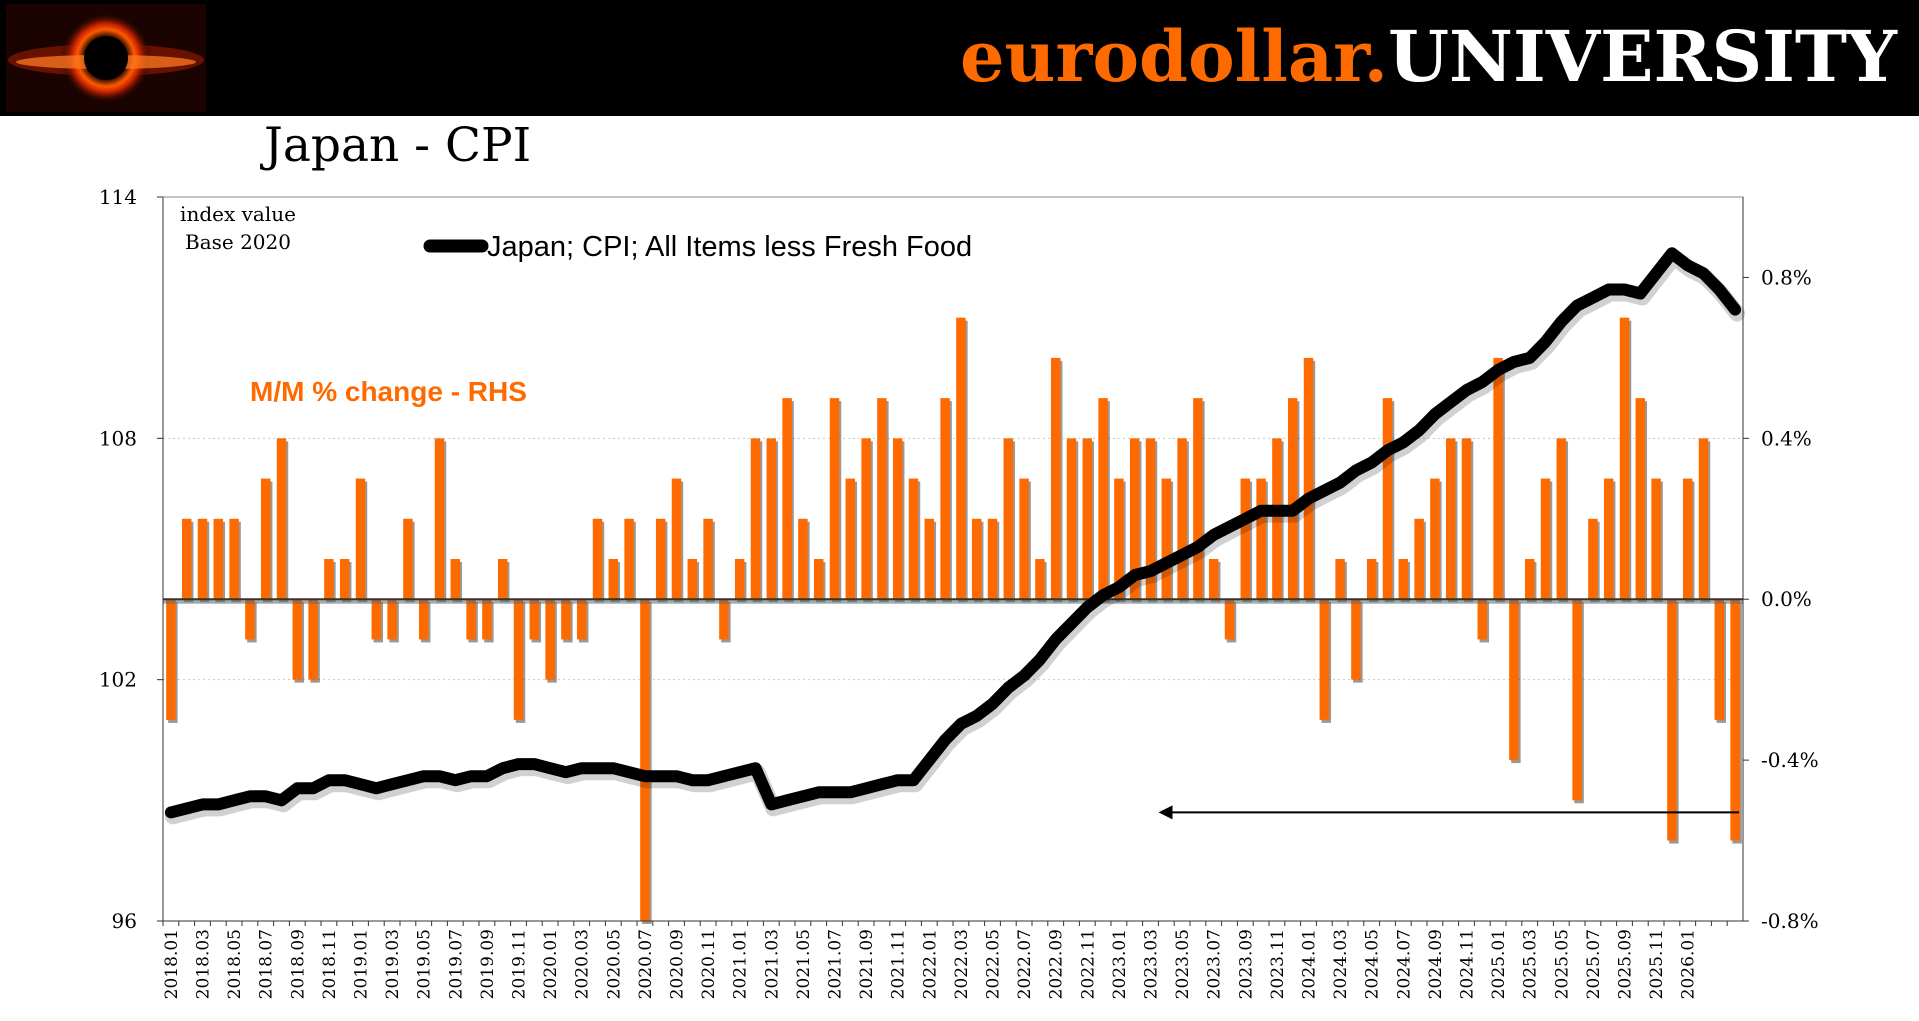 This screenshot has height=1021, width=1919. Describe the element at coordinates (267, 964) in the screenshot. I see `x-axis-tick-label: 2018.07` at that location.